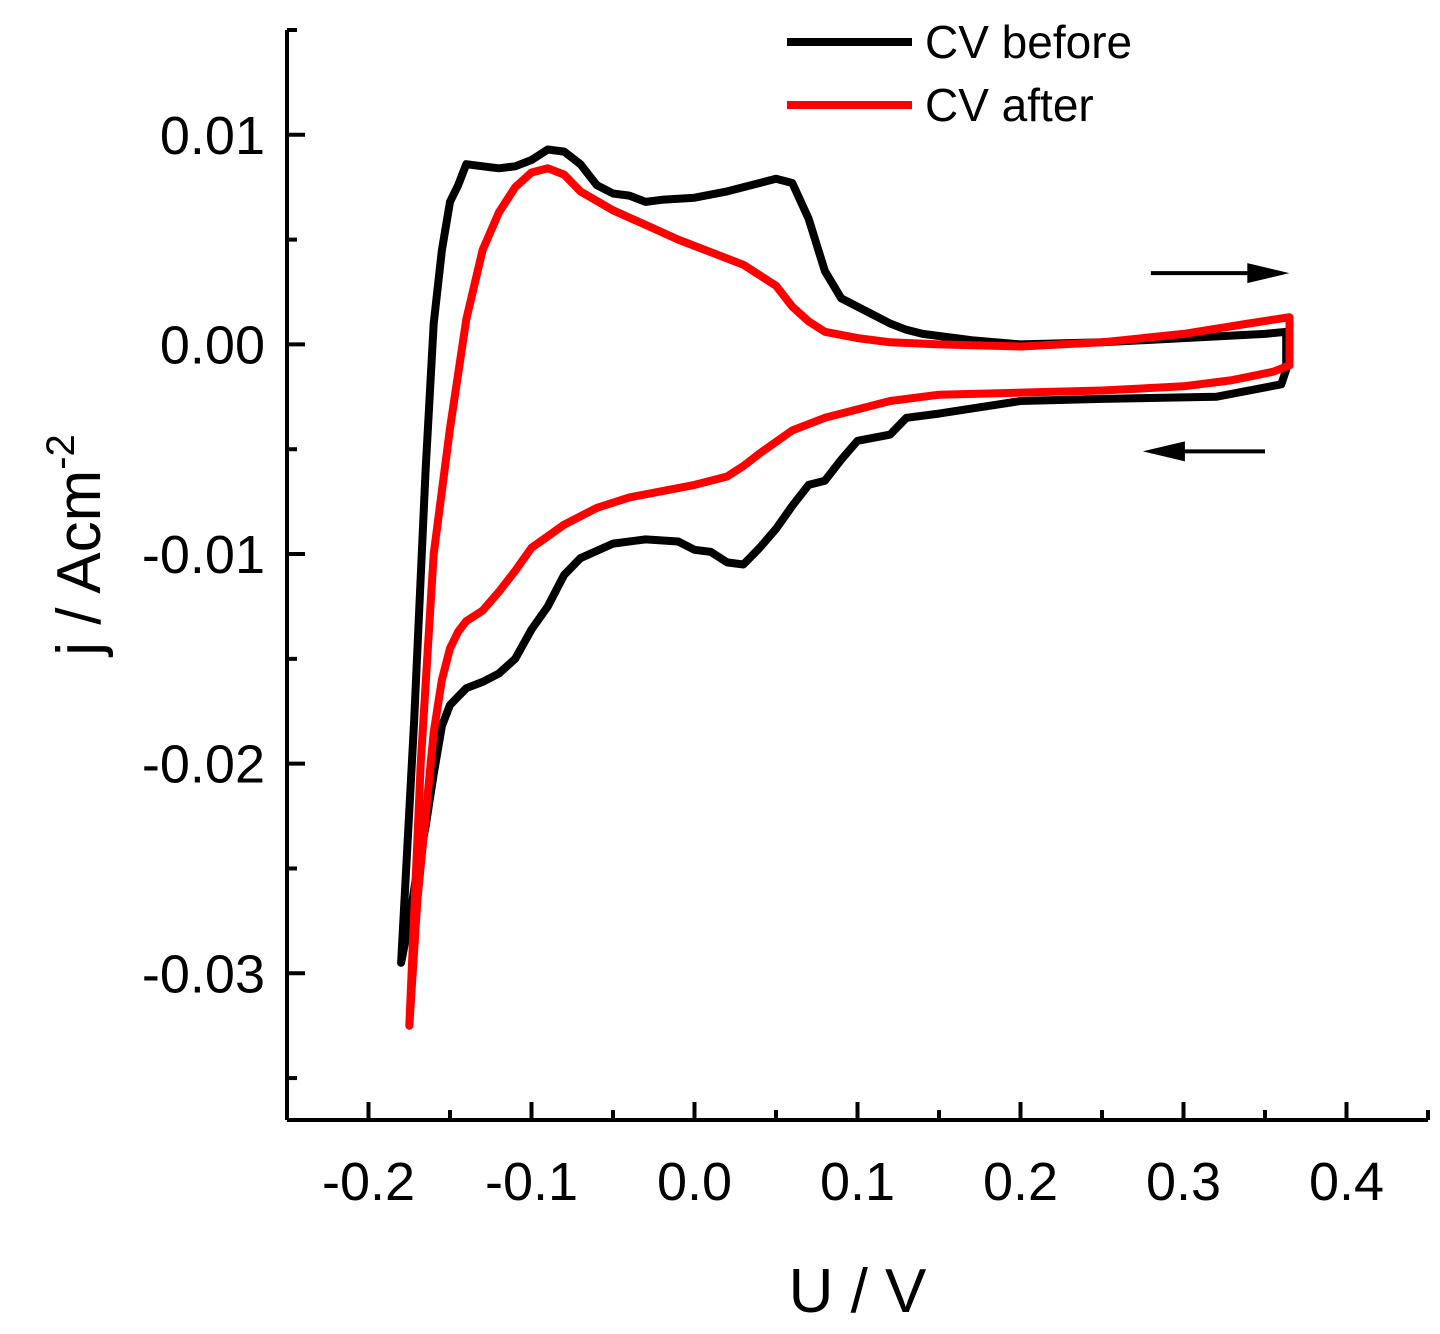 The image size is (1440, 1334). What do you see at coordinates (76, 546) in the screenshot?
I see `y-axis-title: j / Acm-2` at bounding box center [76, 546].